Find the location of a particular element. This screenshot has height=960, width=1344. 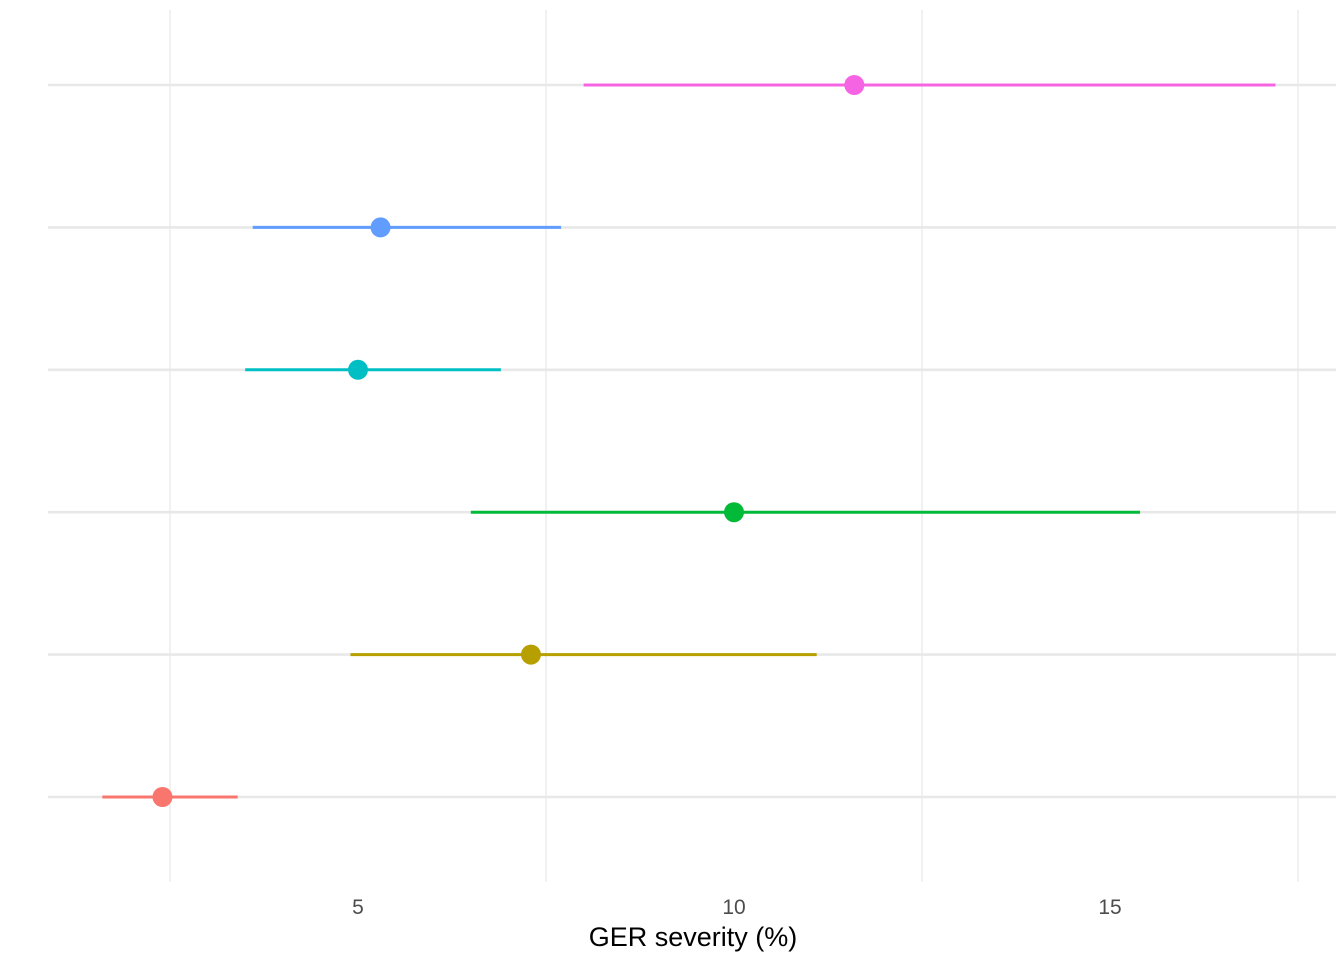

x-tick-label: 15 is located at coordinates (1109, 907).